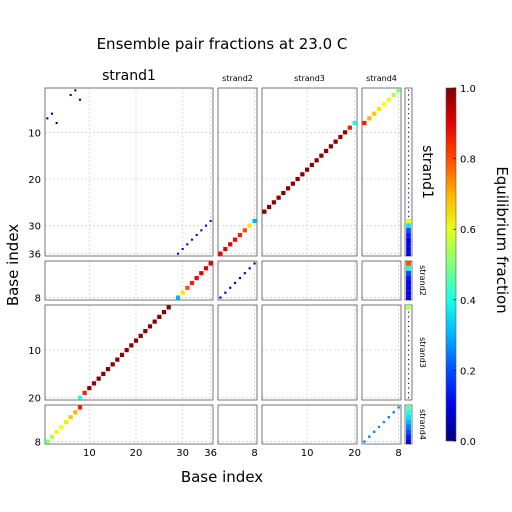 This screenshot has height=512, width=512. Describe the element at coordinates (468, 230) in the screenshot. I see `colorbar-tick-label: 0.6` at that location.